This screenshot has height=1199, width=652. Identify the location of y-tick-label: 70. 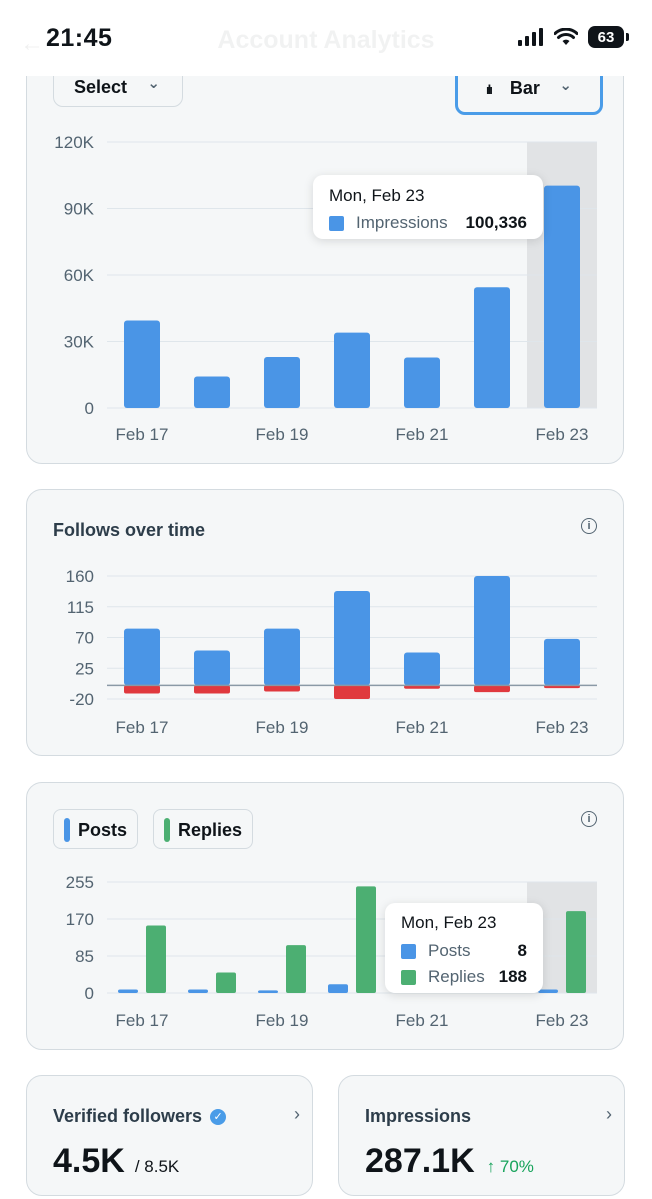
(84, 638).